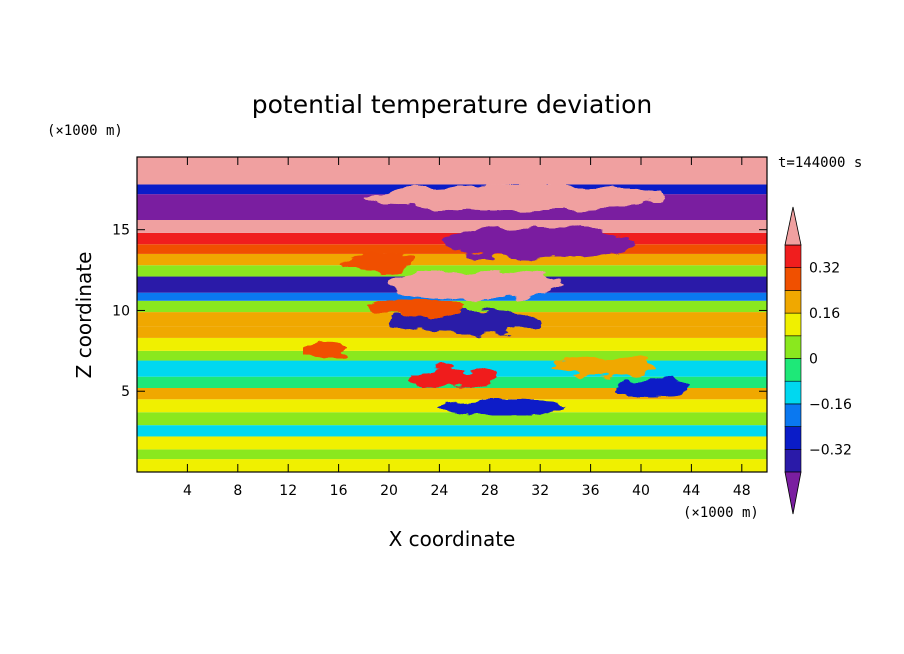 The width and height of the screenshot is (904, 654). Describe the element at coordinates (121, 311) in the screenshot. I see `y-tick-label: 10` at that location.